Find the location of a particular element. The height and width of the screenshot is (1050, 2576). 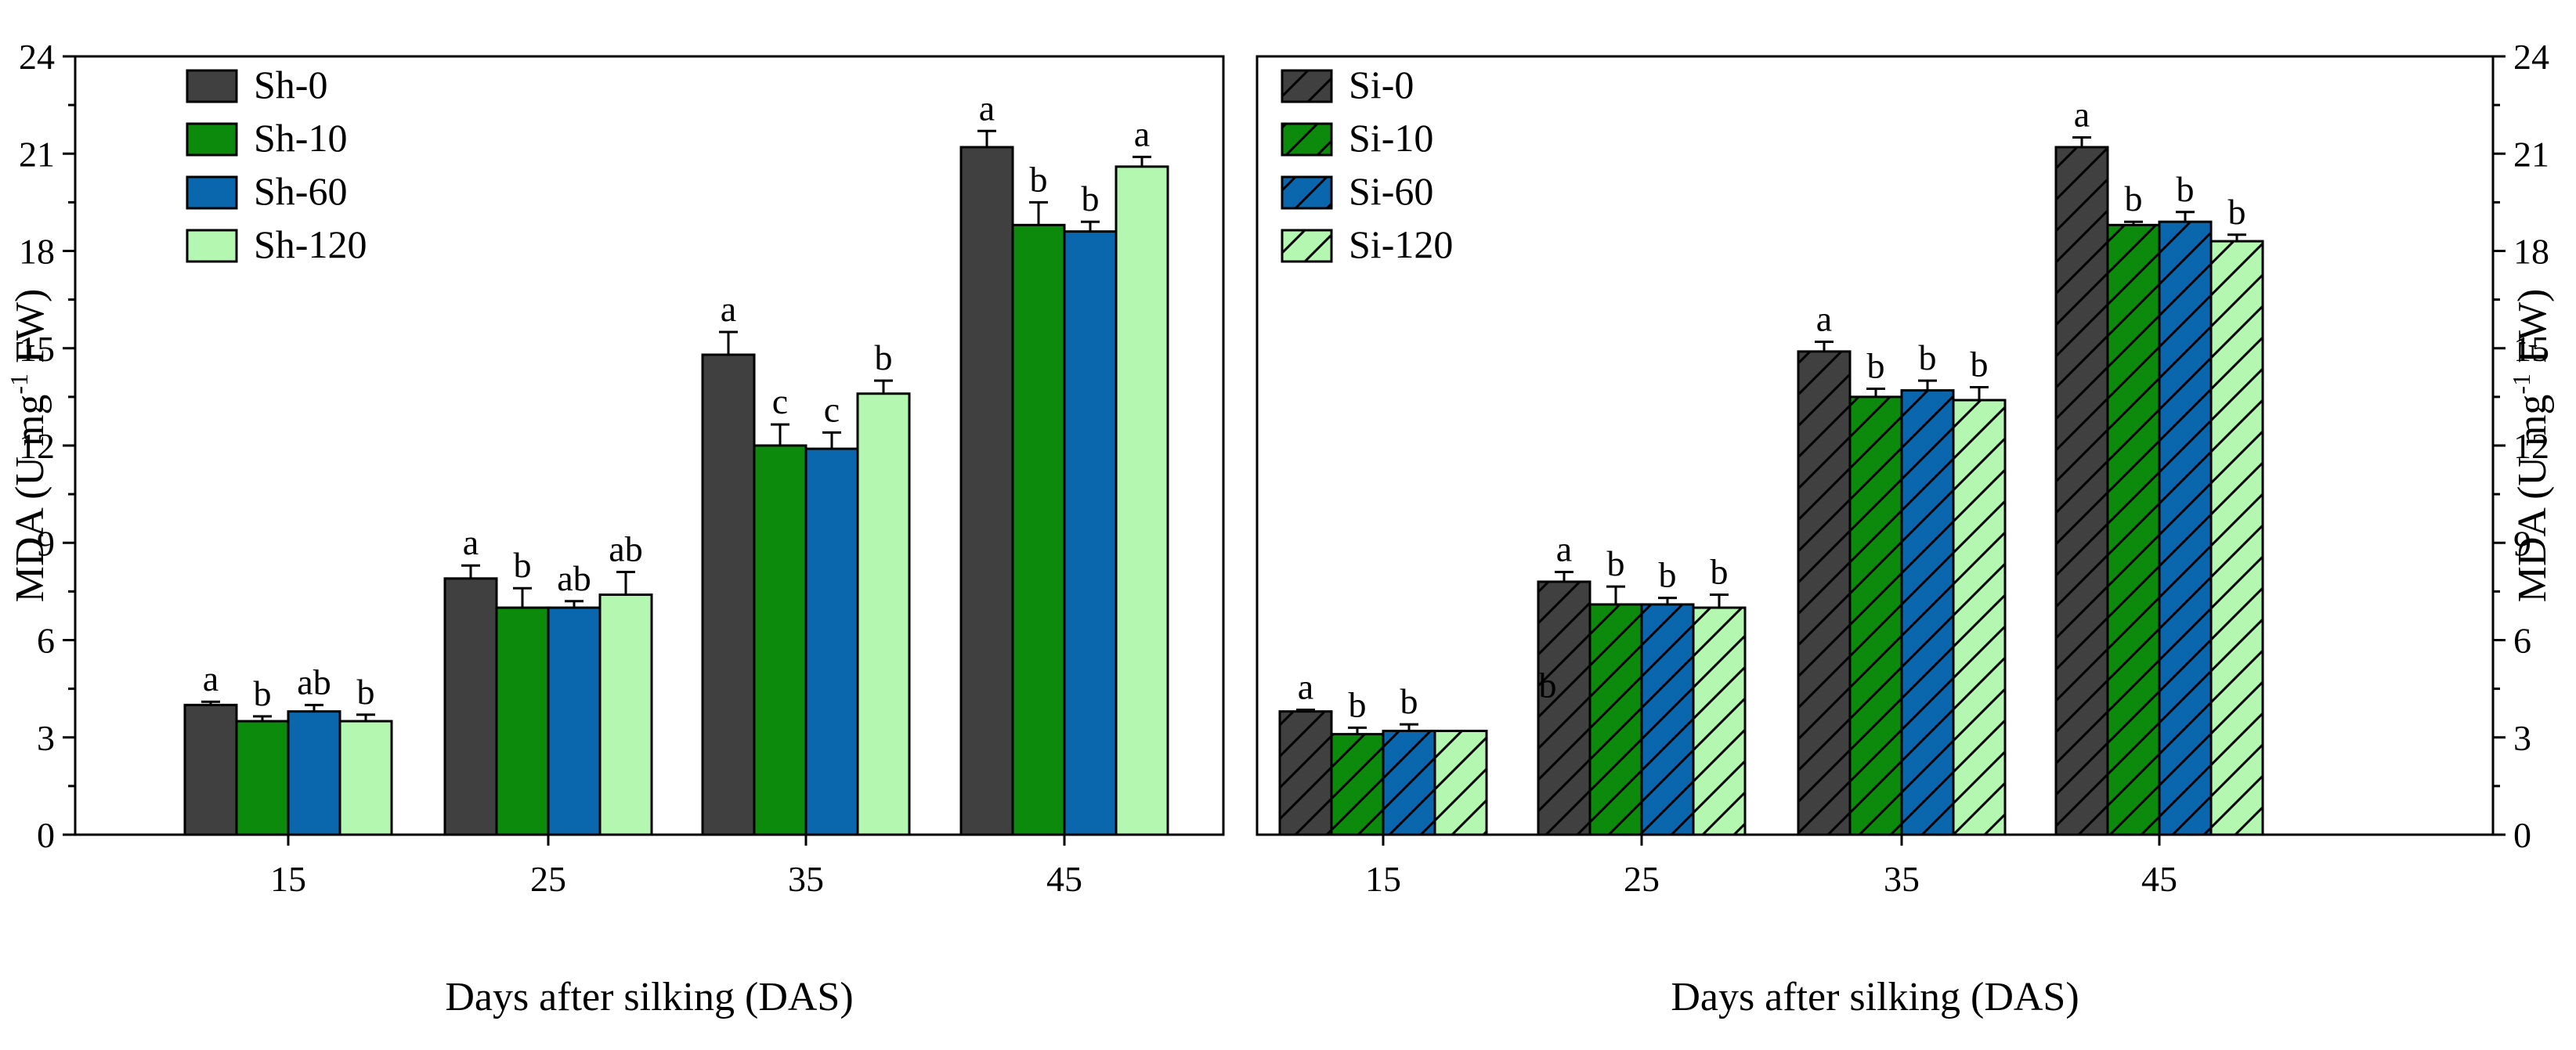

legend-label: Sh-120 is located at coordinates (310, 244).